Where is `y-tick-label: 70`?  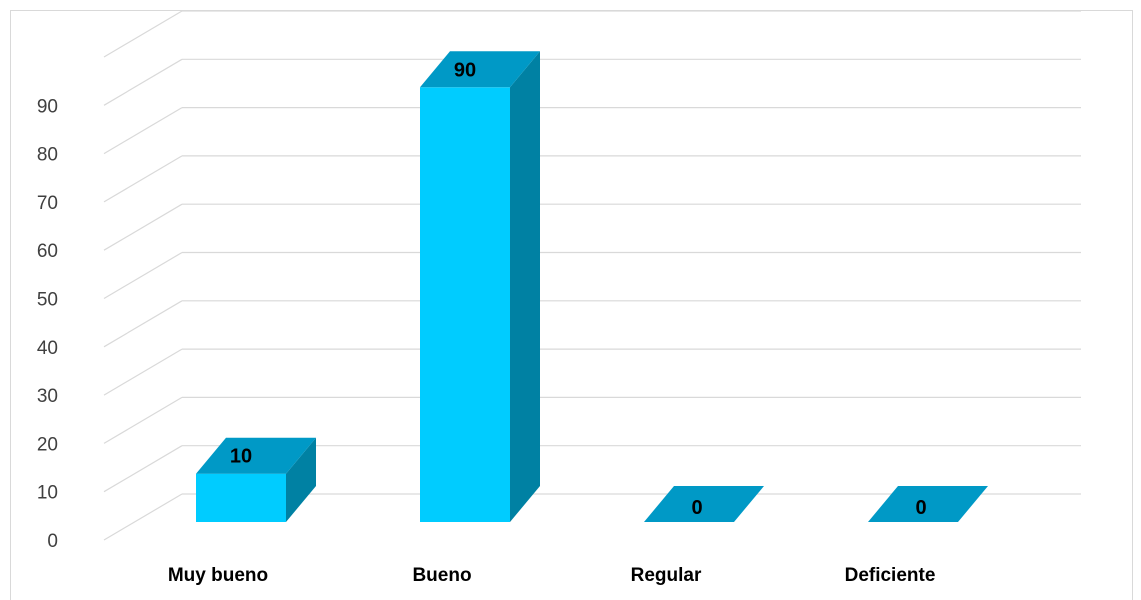 y-tick-label: 70 is located at coordinates (47, 203).